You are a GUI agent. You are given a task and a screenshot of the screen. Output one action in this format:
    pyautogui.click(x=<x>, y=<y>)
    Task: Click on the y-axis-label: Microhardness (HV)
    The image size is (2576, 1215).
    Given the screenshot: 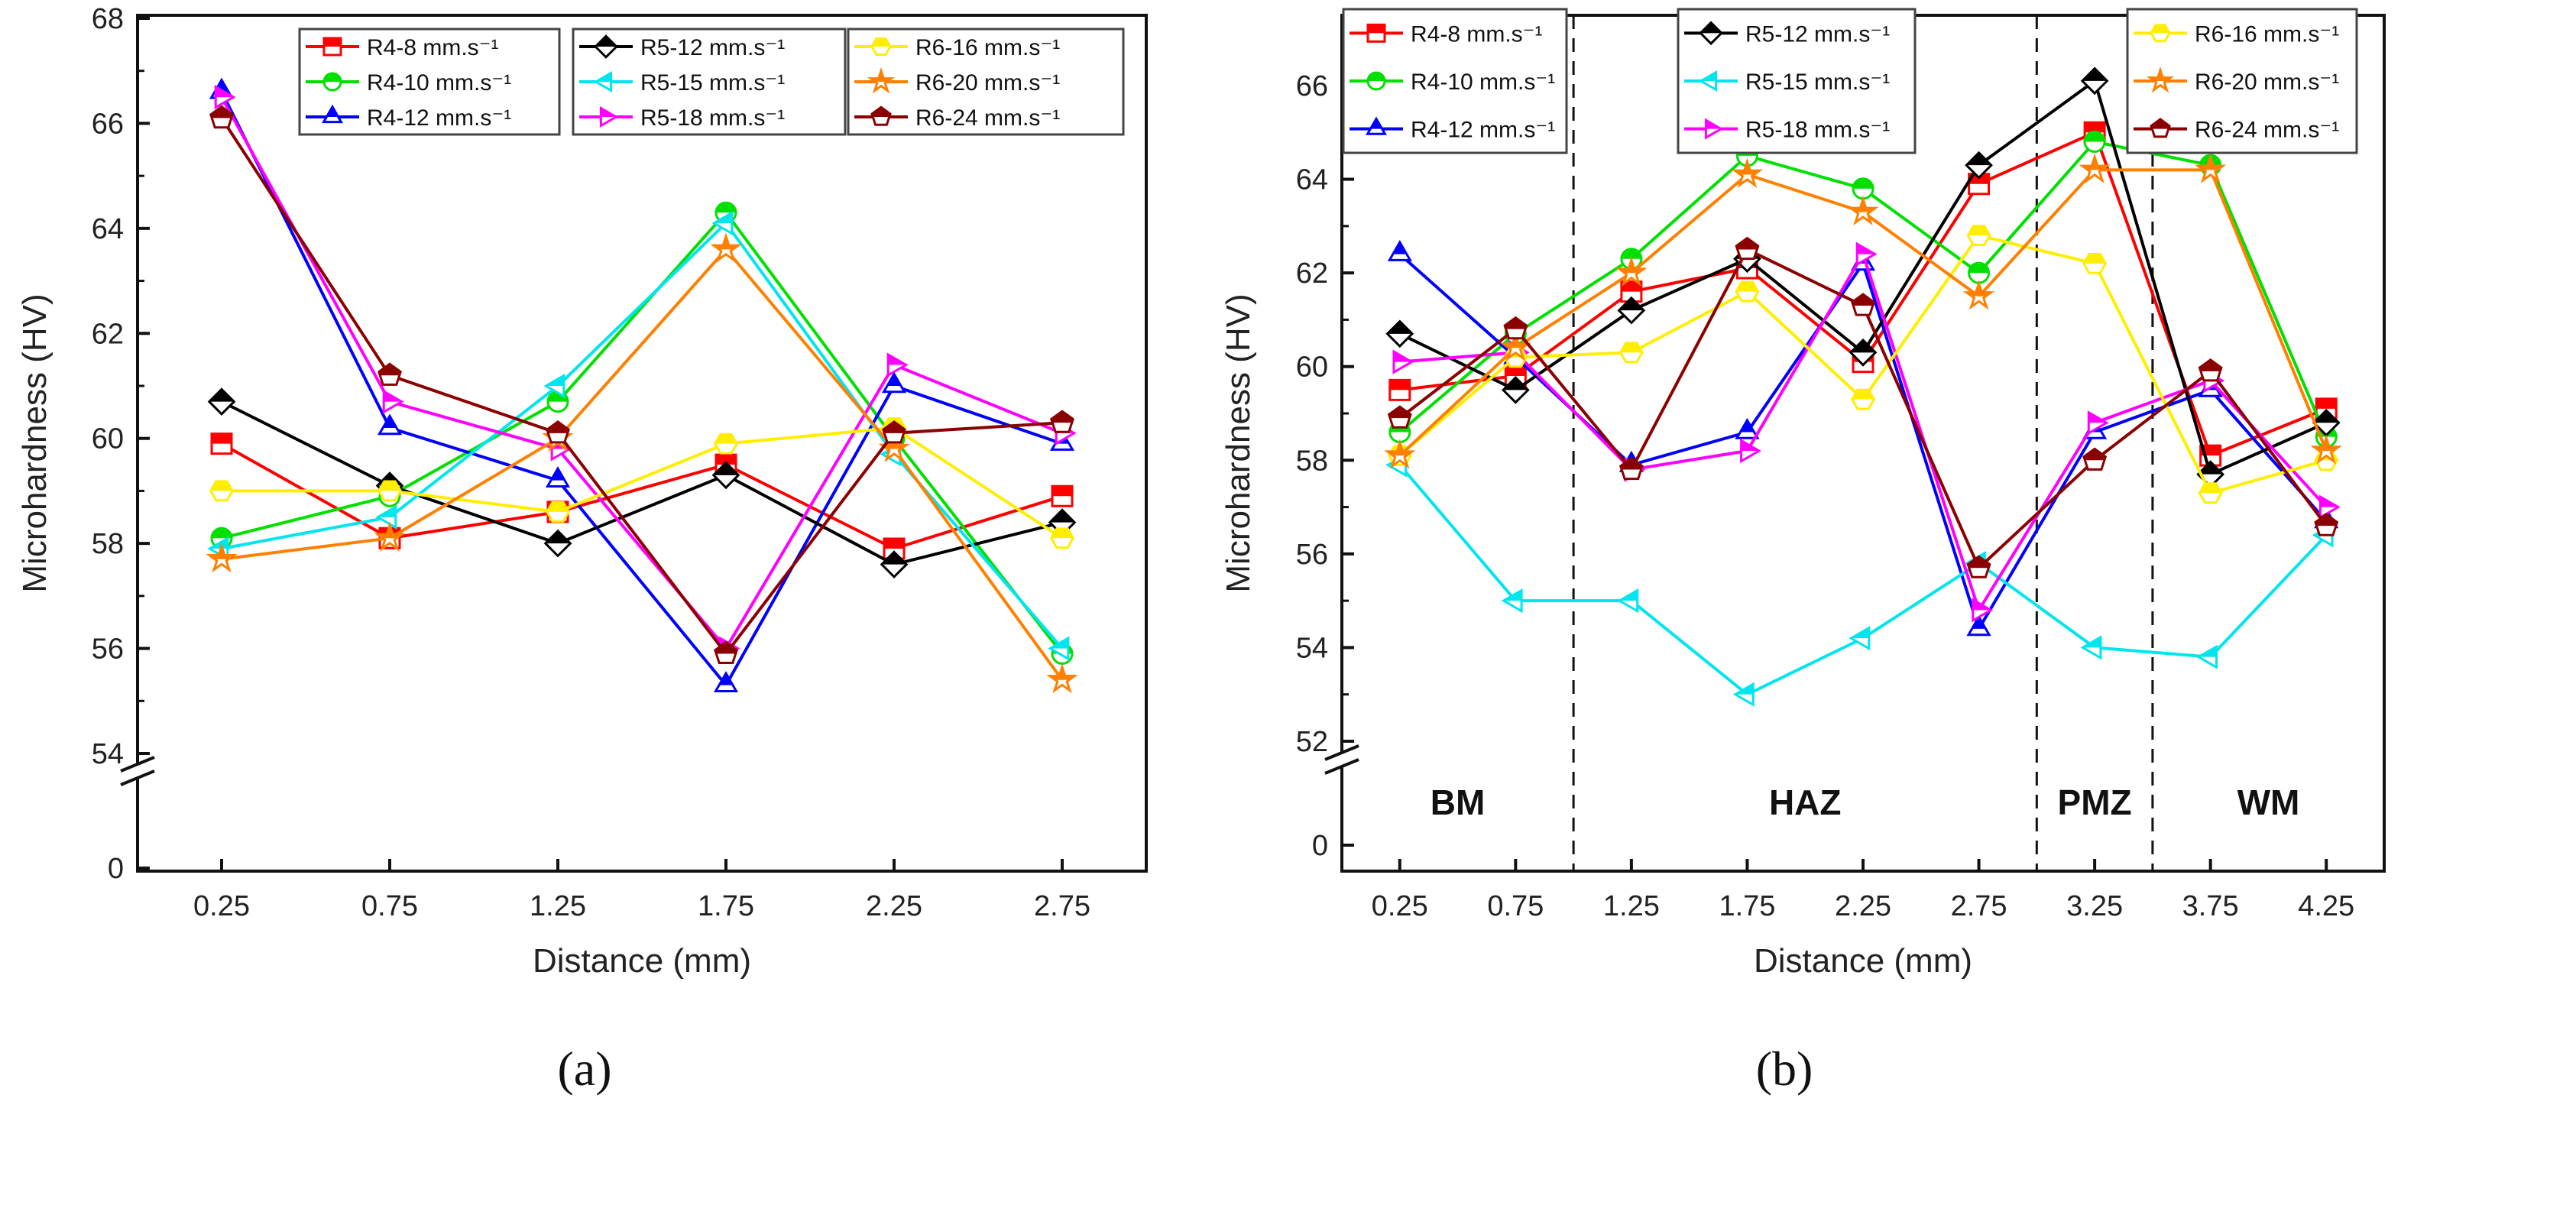 What is the action you would take?
    pyautogui.click(x=34, y=443)
    